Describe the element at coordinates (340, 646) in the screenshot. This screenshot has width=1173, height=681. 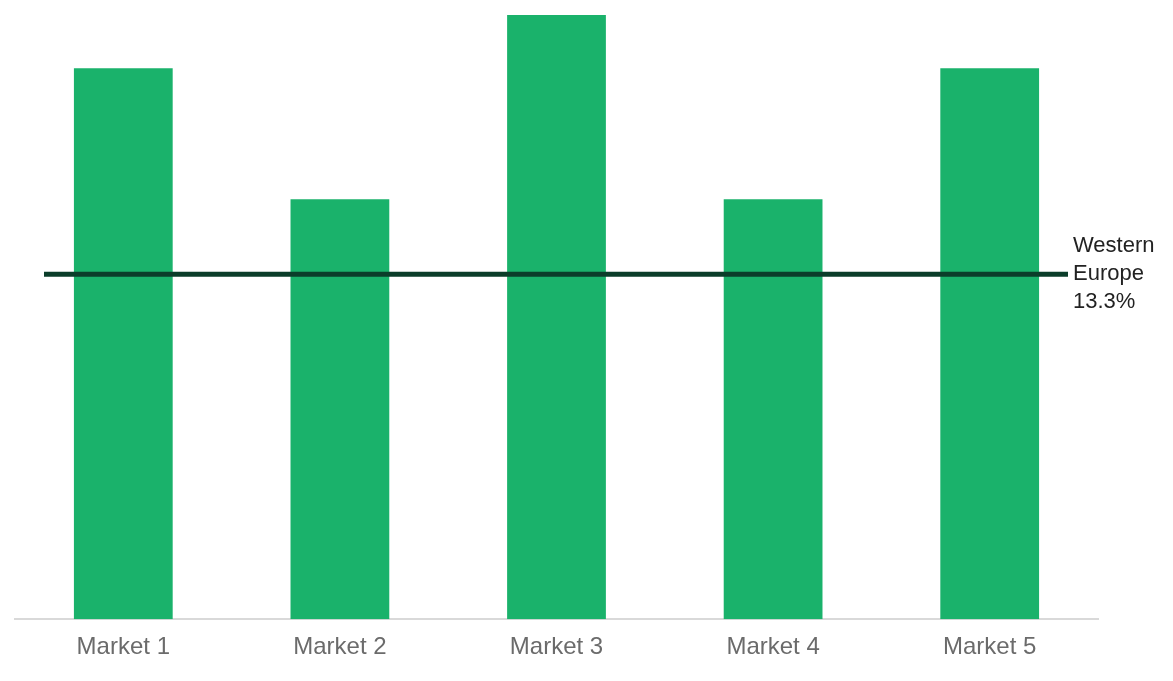
I see `x-tick-label: Market 2` at that location.